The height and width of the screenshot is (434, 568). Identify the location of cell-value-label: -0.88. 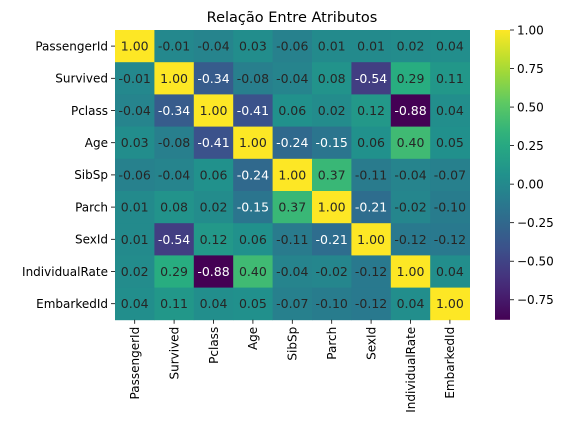
(410, 110).